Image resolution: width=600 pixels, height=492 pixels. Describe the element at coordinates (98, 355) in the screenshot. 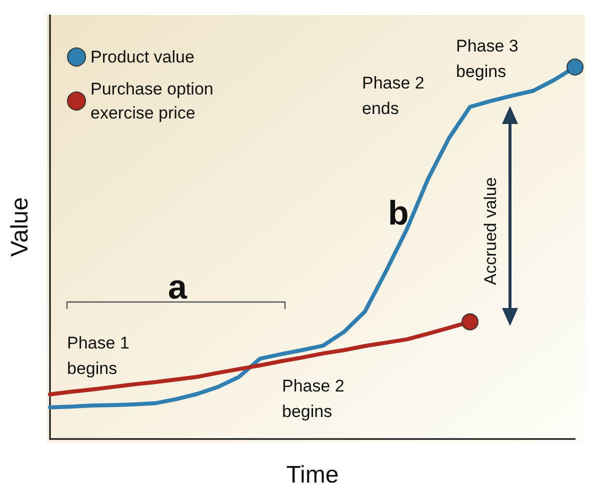

I see `annotation: Phase 1 begins` at that location.